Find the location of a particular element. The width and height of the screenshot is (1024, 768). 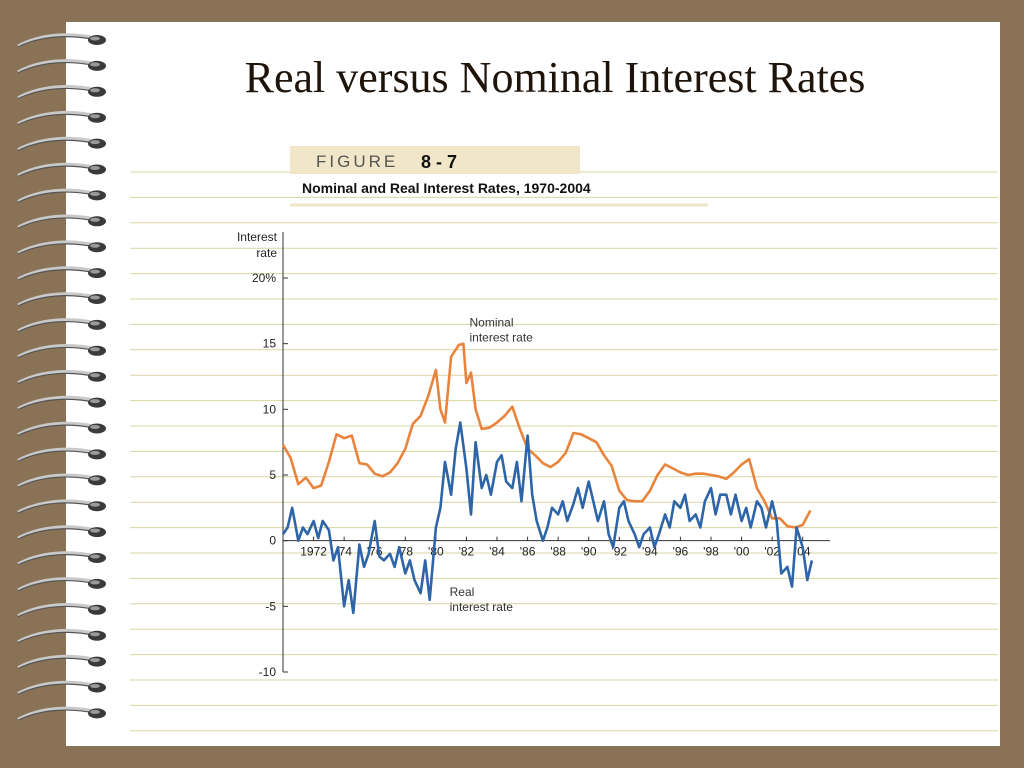

real-rate-label: Real interest rate is located at coordinates (482, 599).